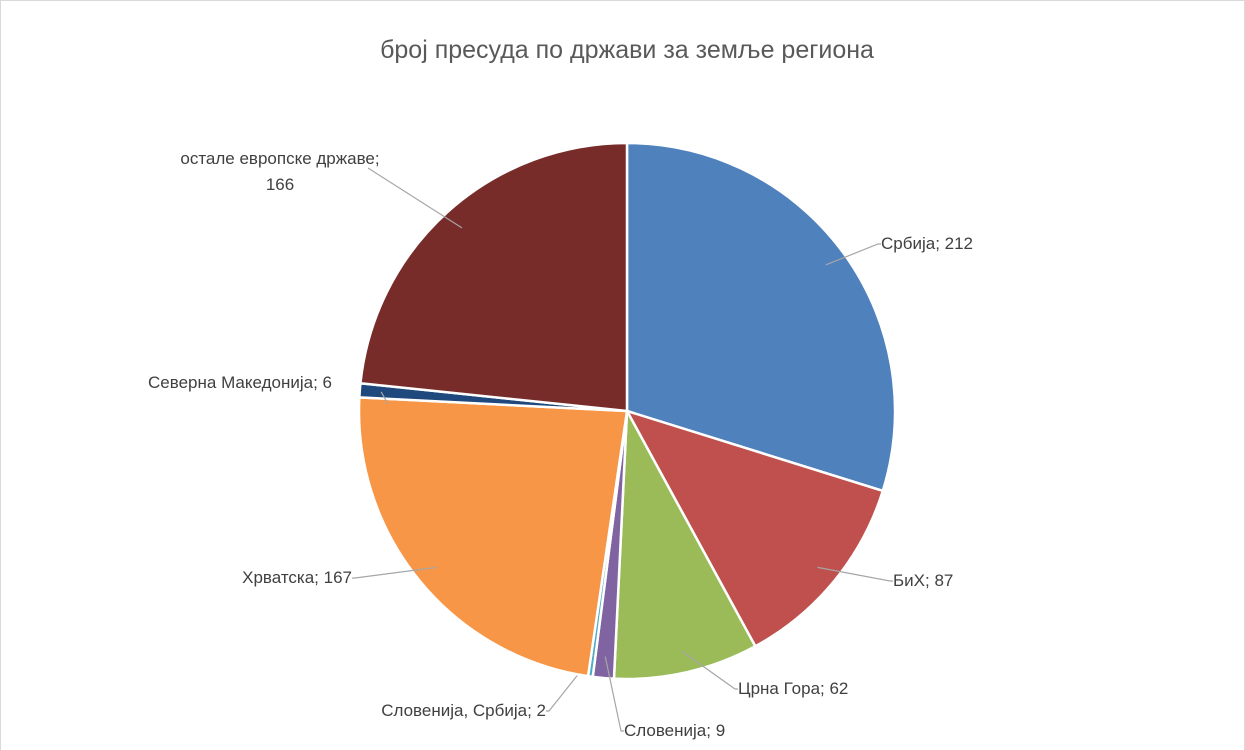 Image resolution: width=1245 pixels, height=750 pixels. Describe the element at coordinates (923, 580) in the screenshot. I see `data-label: БиХ; 87` at that location.